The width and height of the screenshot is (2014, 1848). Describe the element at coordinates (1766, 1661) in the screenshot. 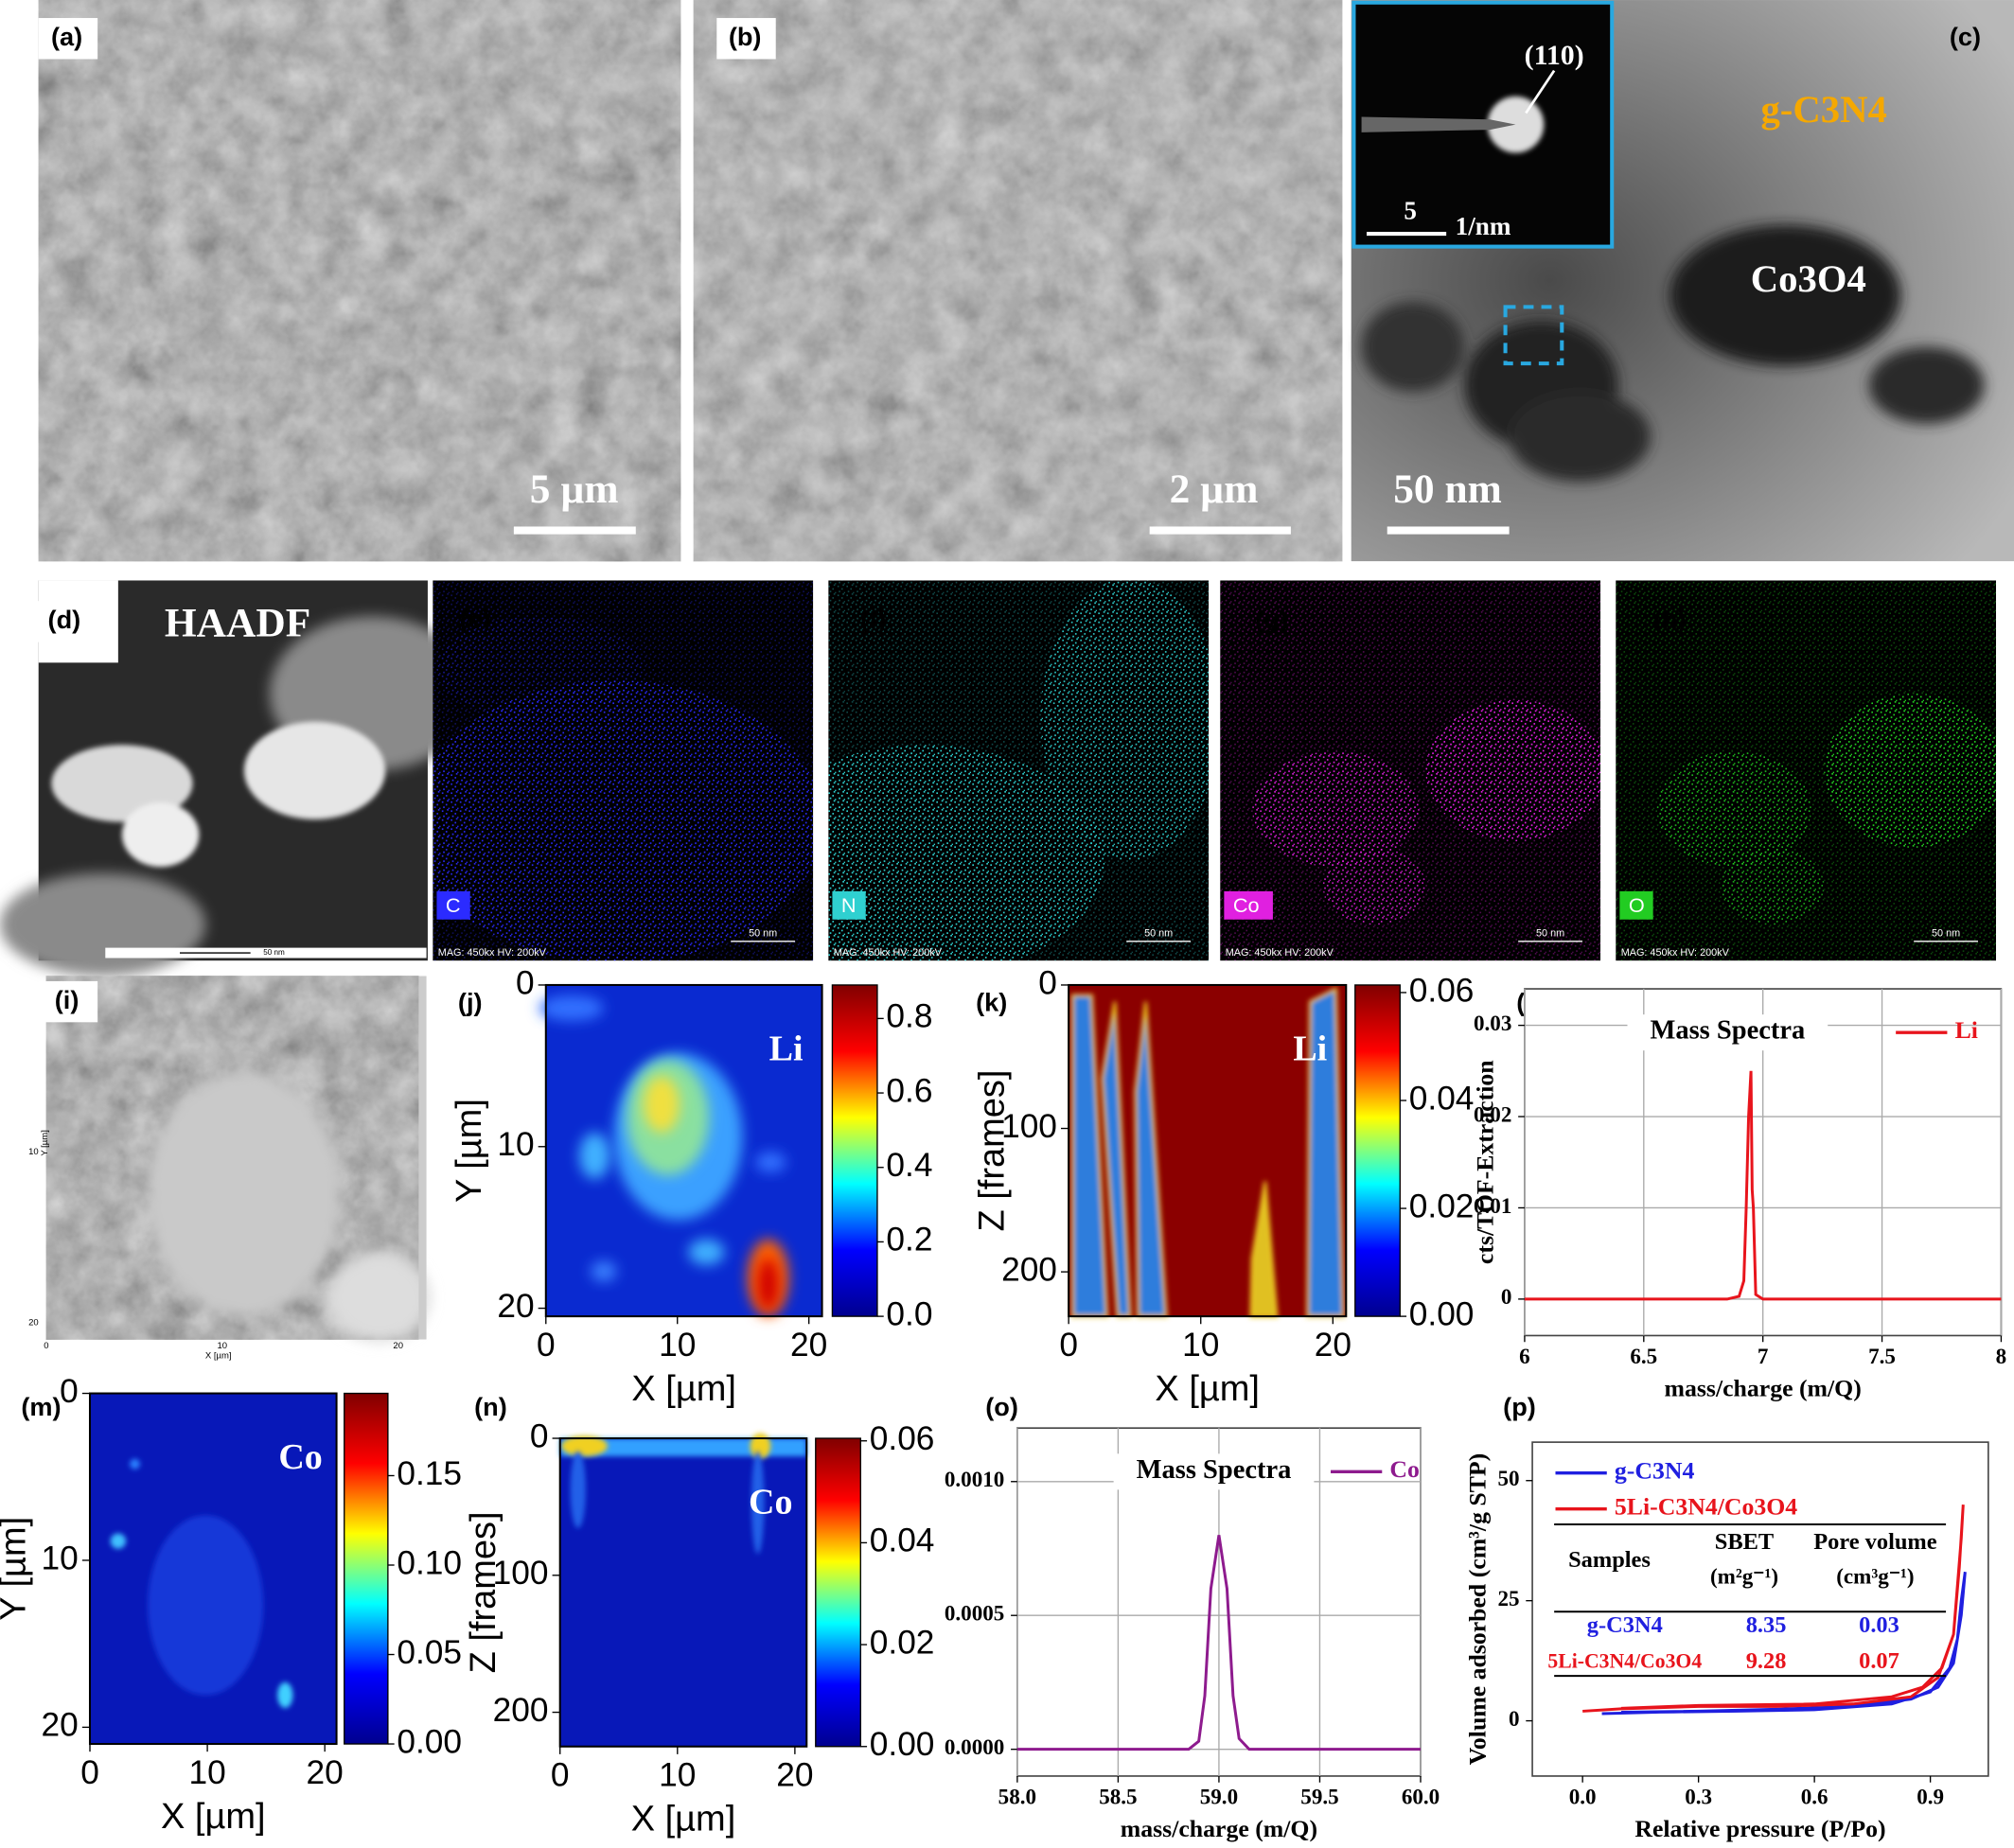

I see `table-cell: 9.28` at that location.